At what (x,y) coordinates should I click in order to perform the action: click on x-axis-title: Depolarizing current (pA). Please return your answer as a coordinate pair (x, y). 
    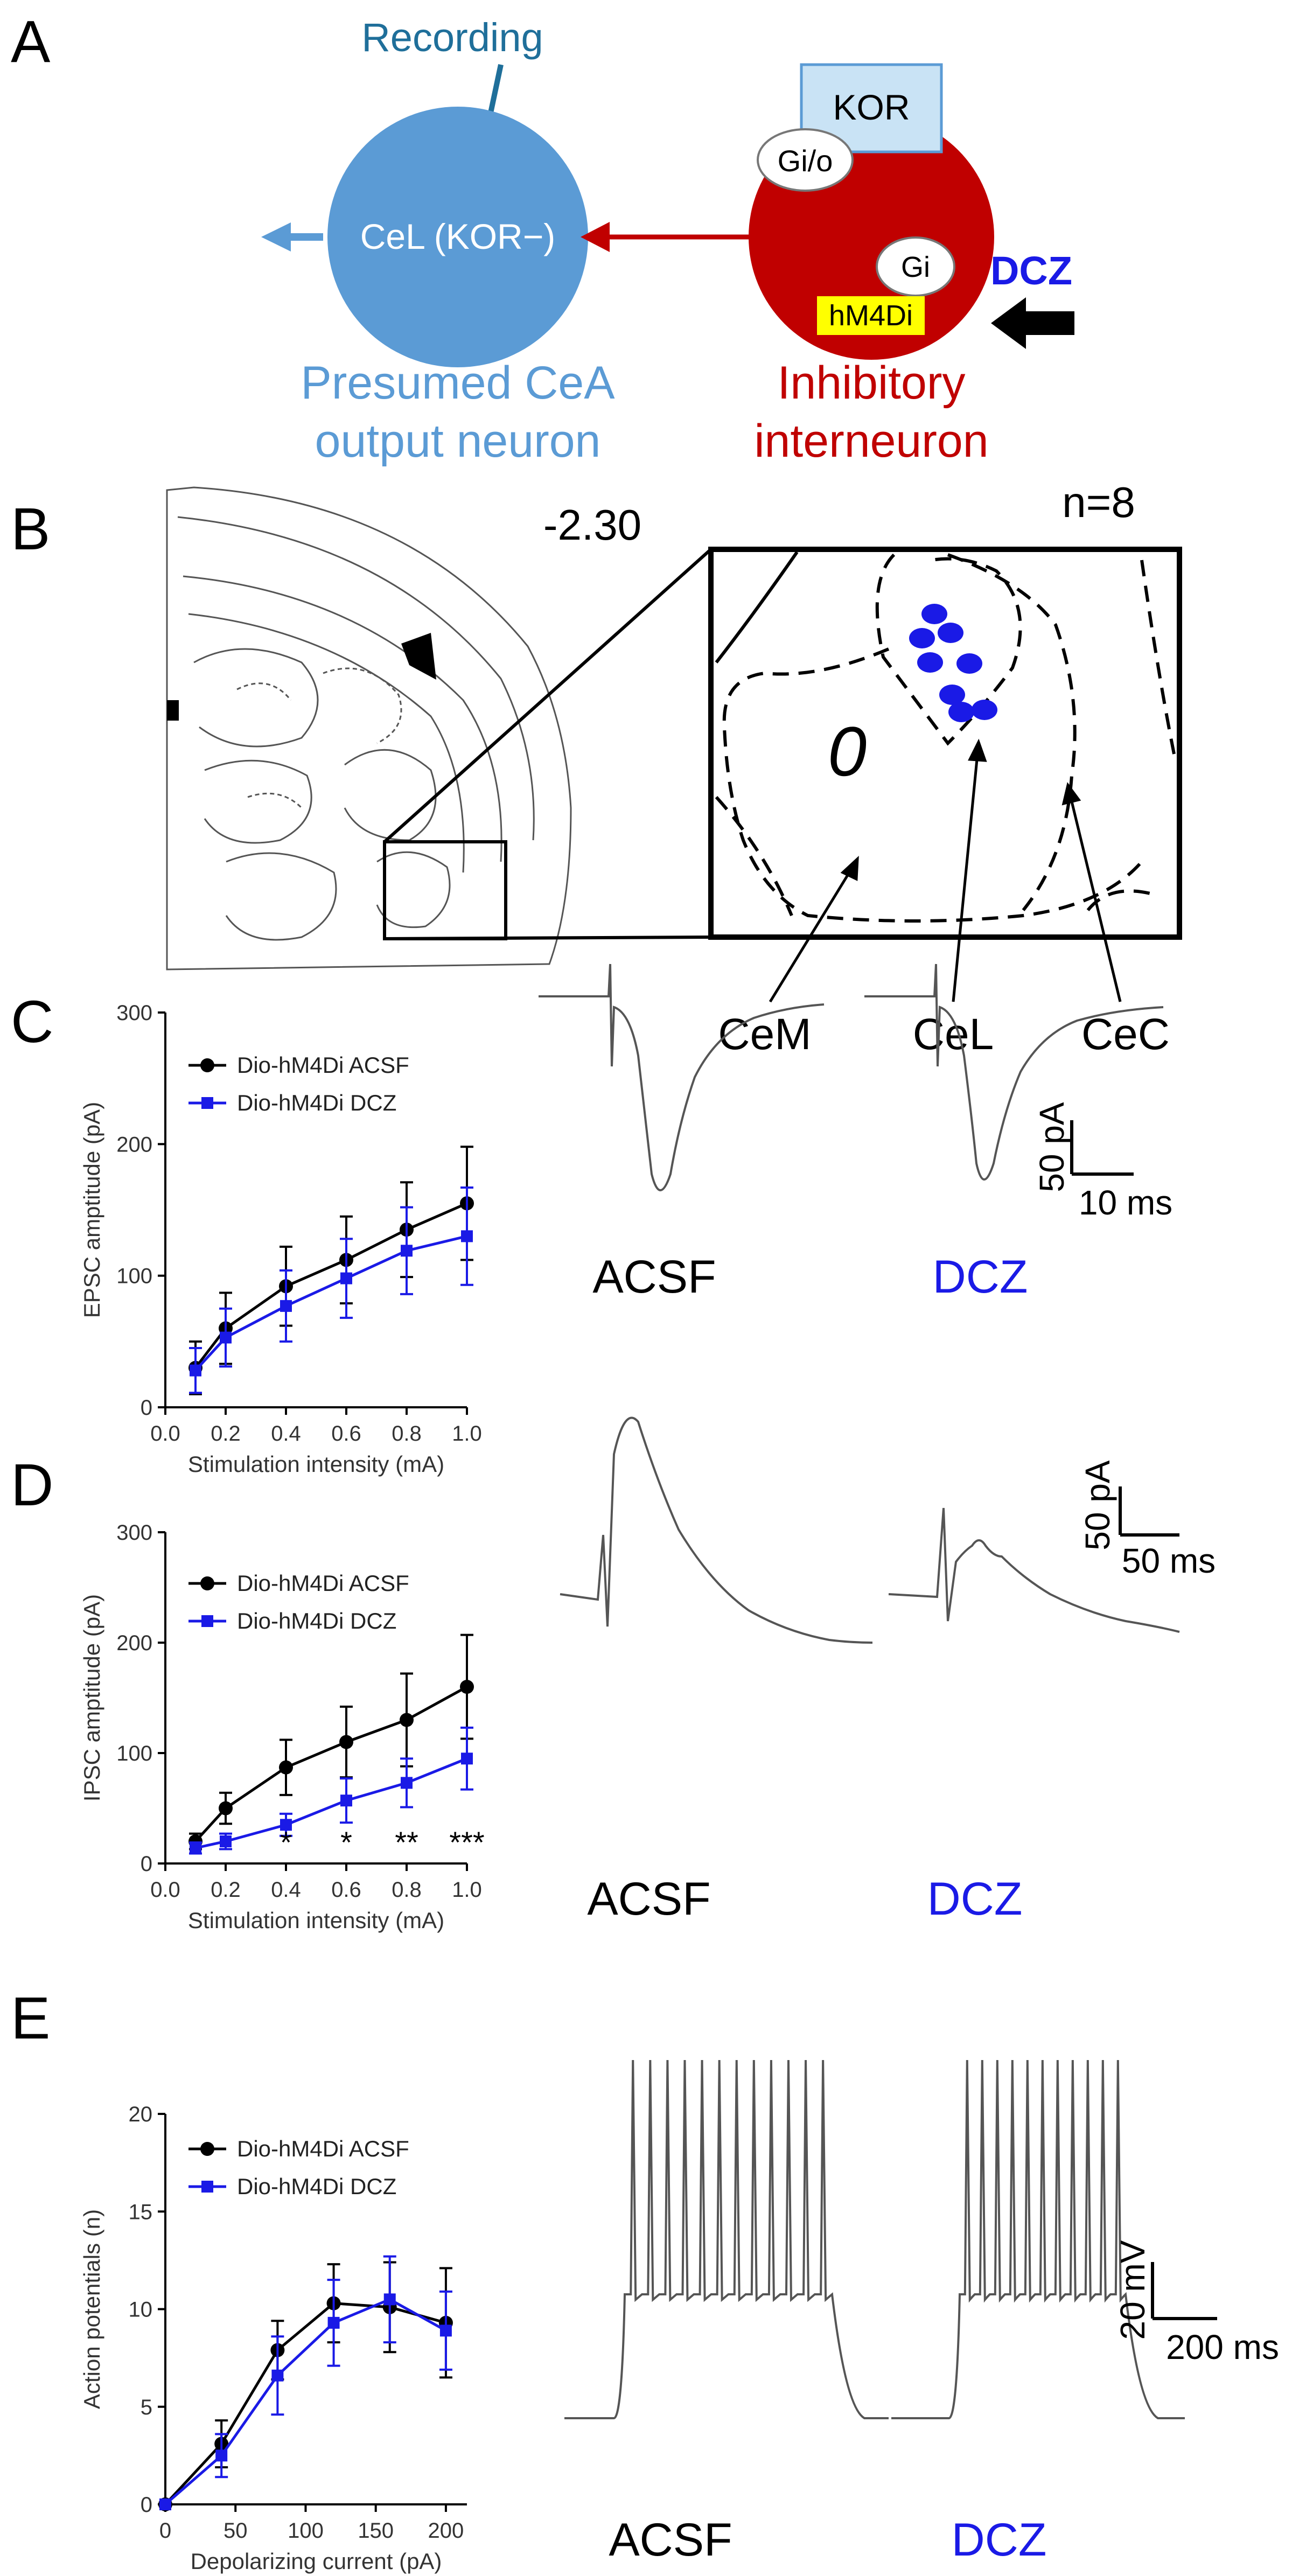
    Looking at the image, I should click on (316, 2561).